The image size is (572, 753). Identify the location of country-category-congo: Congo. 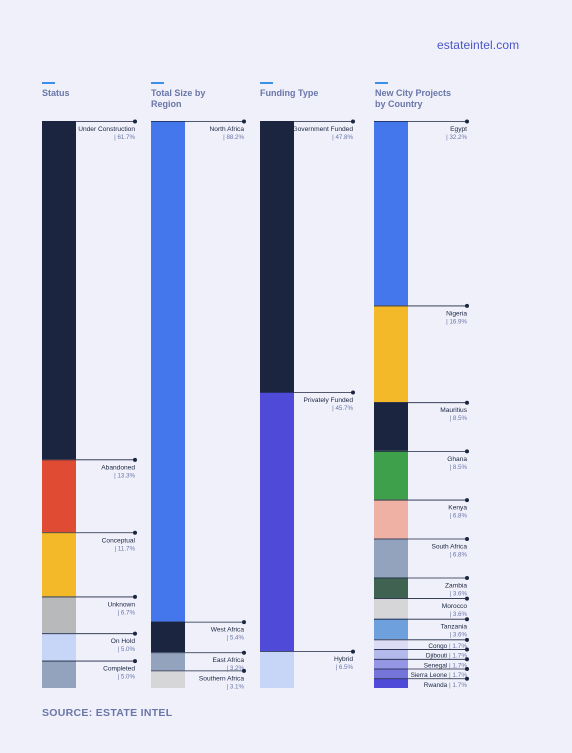
(437, 646).